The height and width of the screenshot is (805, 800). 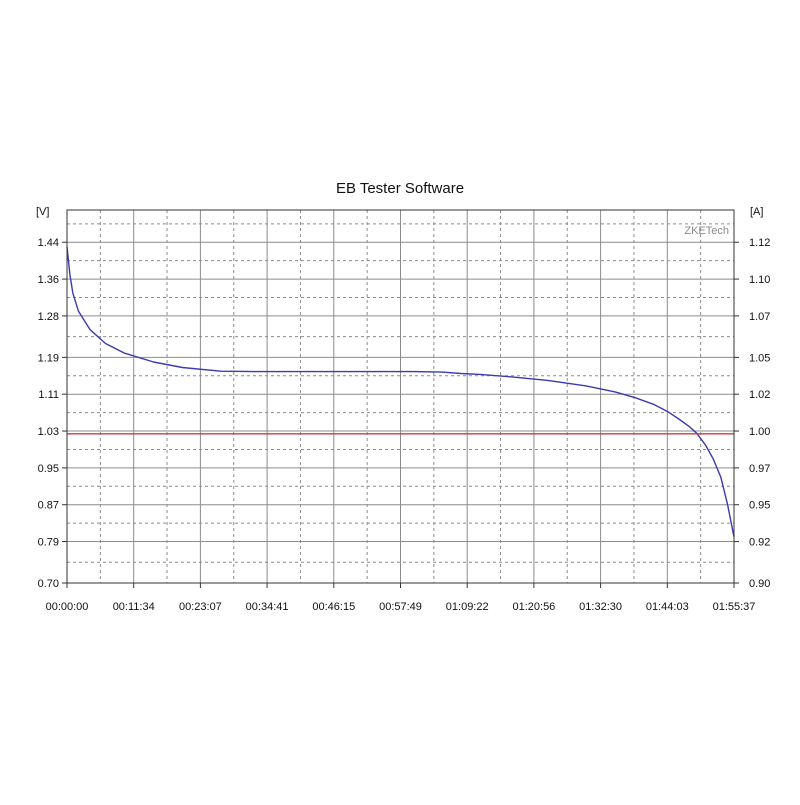 What do you see at coordinates (400, 607) in the screenshot?
I see `x-tick-label: 00:57:49` at bounding box center [400, 607].